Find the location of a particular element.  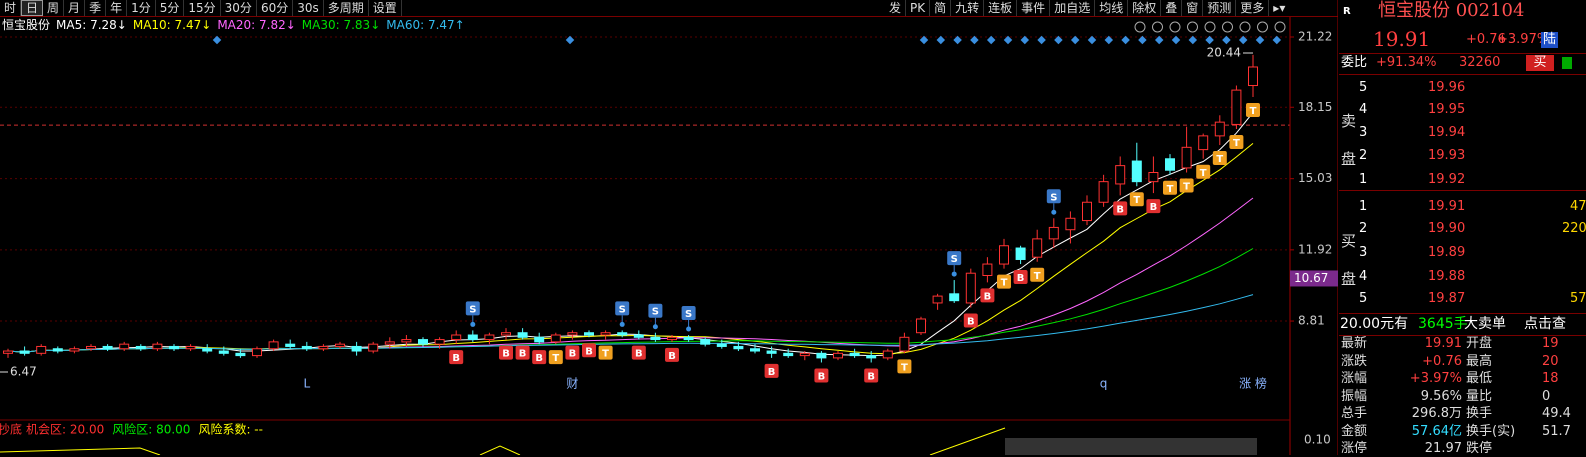

y-tick-label: 8.81 is located at coordinates (1311, 321).